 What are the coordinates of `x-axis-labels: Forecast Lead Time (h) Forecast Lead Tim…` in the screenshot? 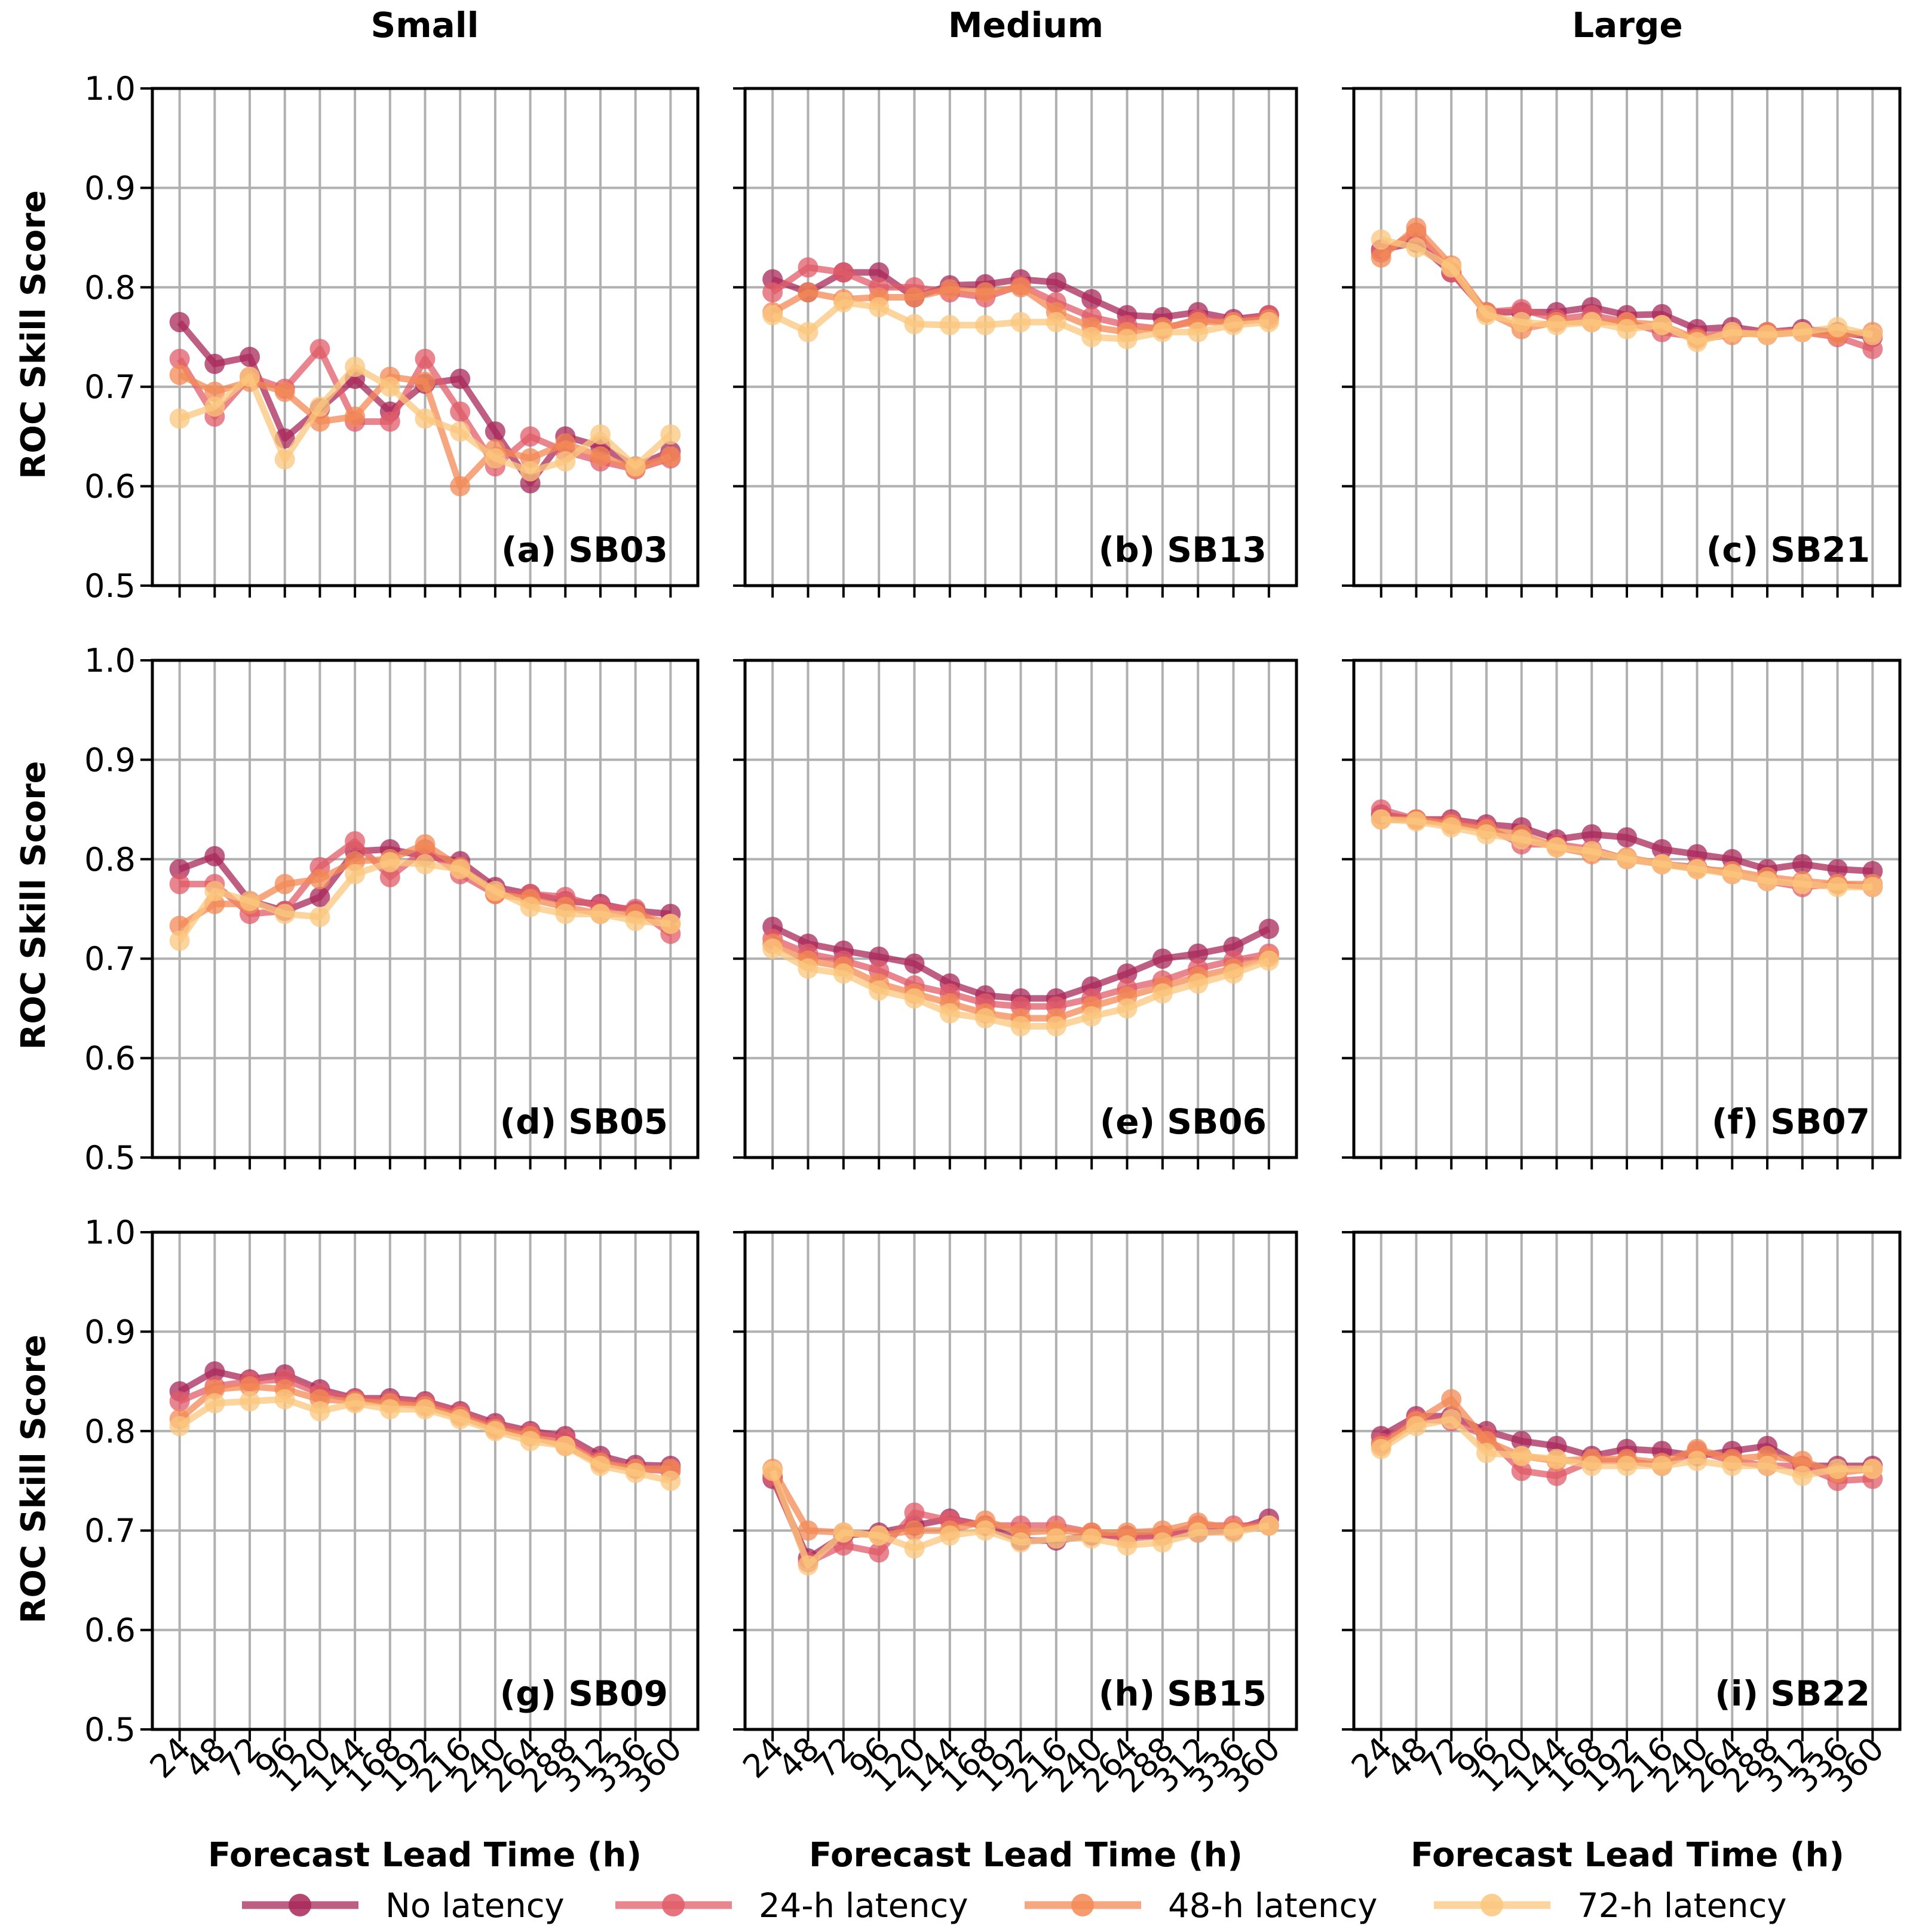 It's located at (1026, 1855).